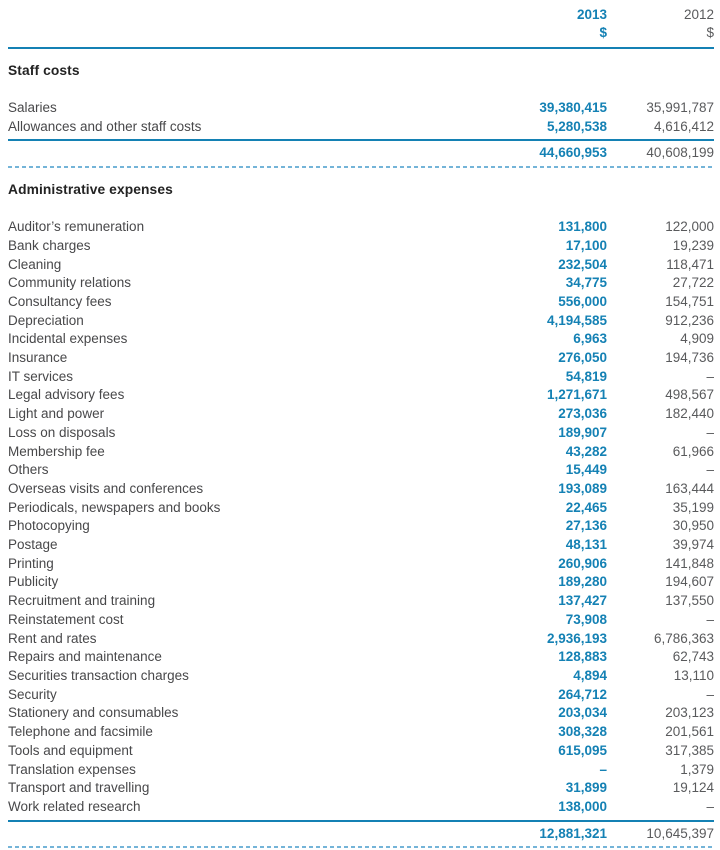 Image resolution: width=720 pixels, height=850 pixels. What do you see at coordinates (693, 451) in the screenshot?
I see `expense-value-2012: 61,966` at bounding box center [693, 451].